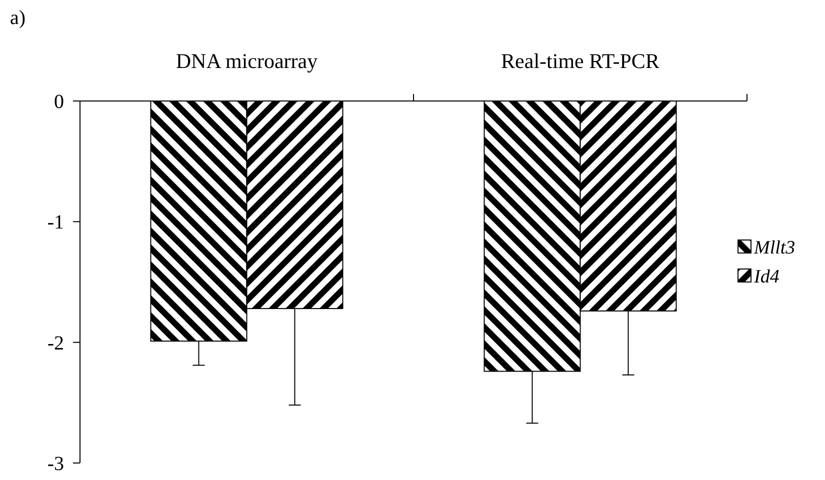 Image resolution: width=825 pixels, height=480 pixels. I want to click on legend-label: Id4, so click(766, 277).